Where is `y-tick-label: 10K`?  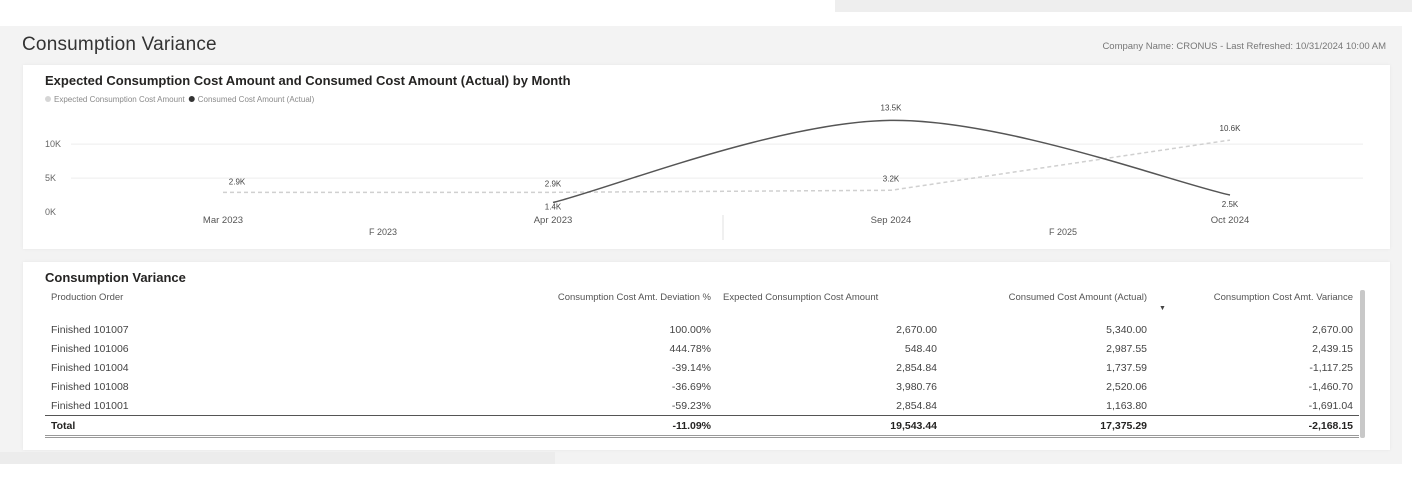 y-tick-label: 10K is located at coordinates (53, 144).